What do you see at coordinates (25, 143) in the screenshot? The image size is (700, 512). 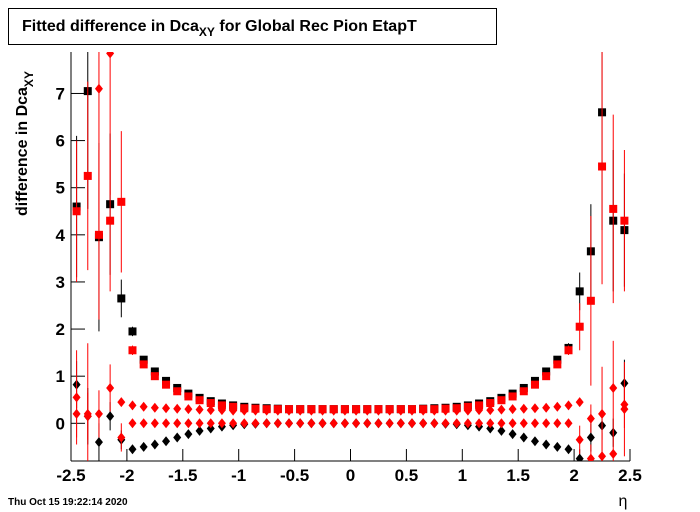 I see `y-axis-label: difference in DcaXY` at bounding box center [25, 143].